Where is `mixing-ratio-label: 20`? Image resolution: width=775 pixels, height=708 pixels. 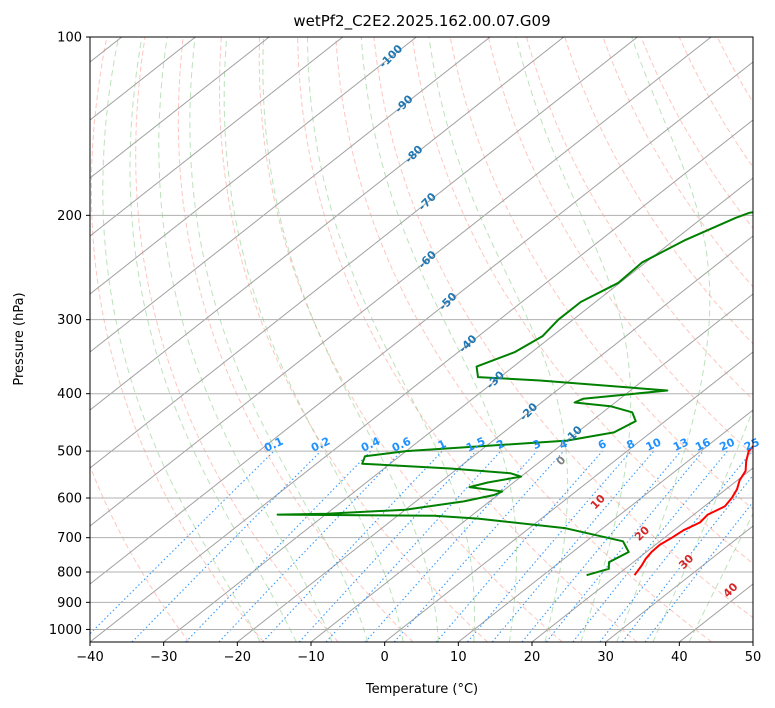 mixing-ratio-label: 20 is located at coordinates (728, 444).